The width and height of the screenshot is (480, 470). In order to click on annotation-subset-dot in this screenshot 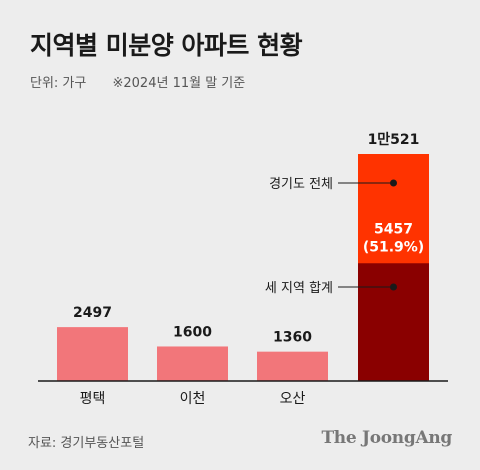, I will do `click(393, 287)`.